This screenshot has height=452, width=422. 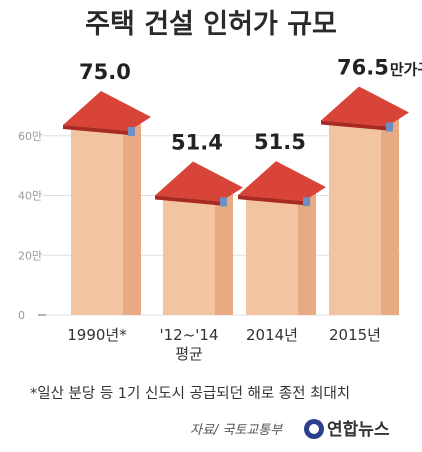 What do you see at coordinates (30, 196) in the screenshot?
I see `y-tick-label: 40만` at bounding box center [30, 196].